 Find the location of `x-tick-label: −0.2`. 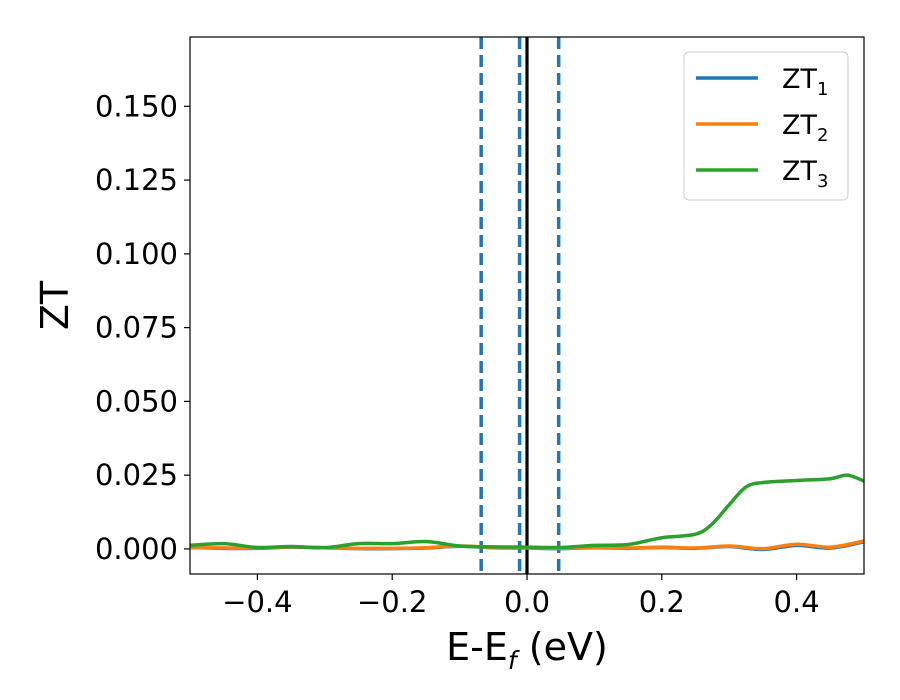

x-tick-label: −0.2 is located at coordinates (392, 602).